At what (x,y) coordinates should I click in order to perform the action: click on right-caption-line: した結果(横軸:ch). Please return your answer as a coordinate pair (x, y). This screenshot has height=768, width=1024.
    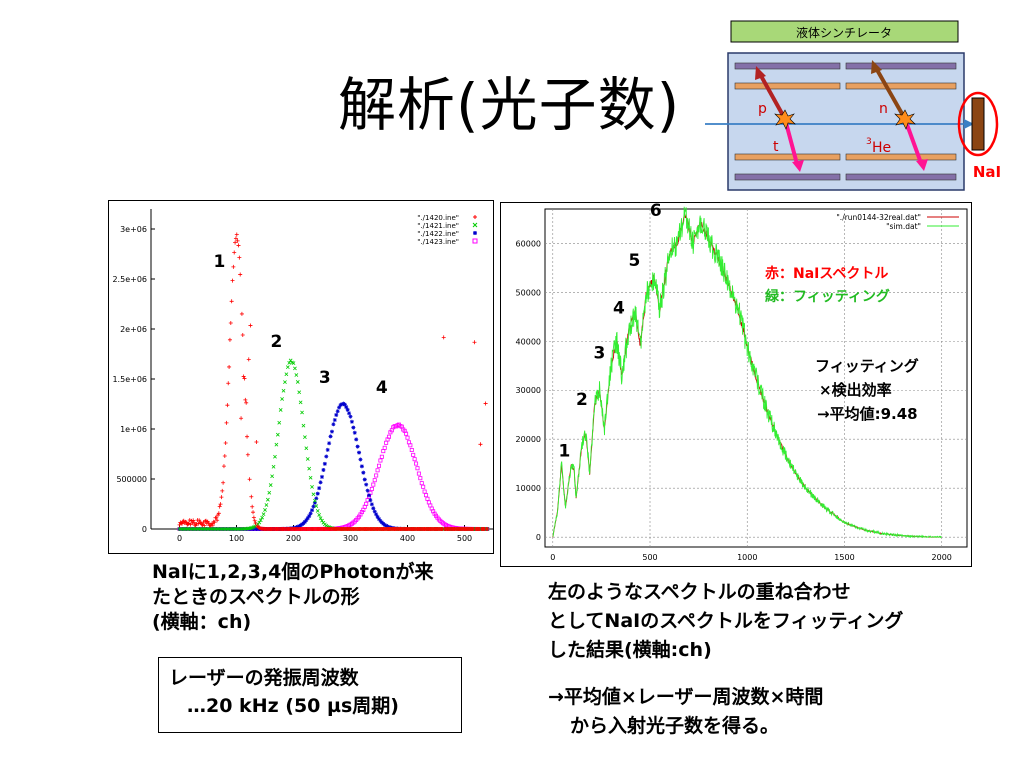
    Looking at the image, I should click on (630, 650).